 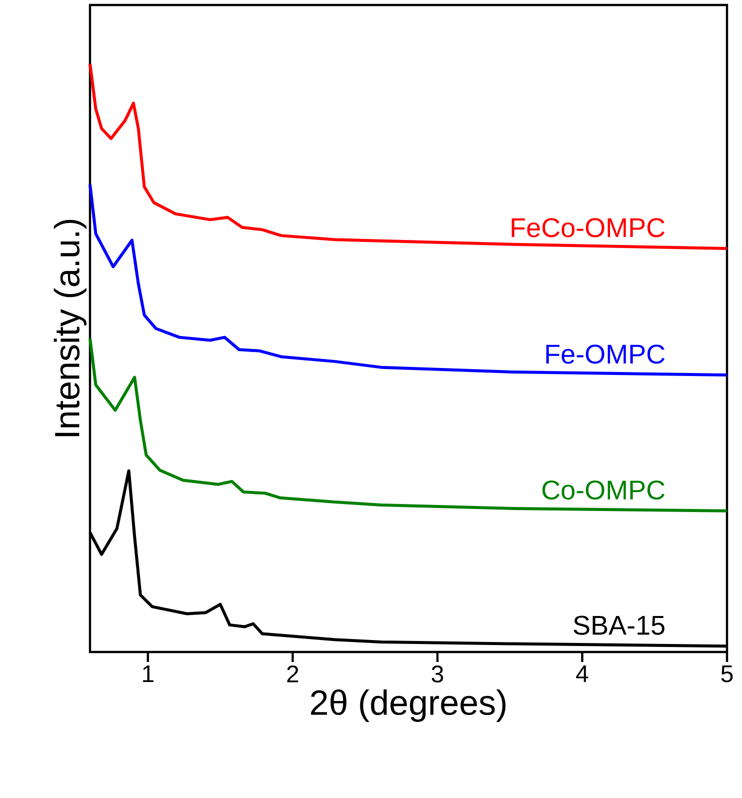 What do you see at coordinates (438, 674) in the screenshot?
I see `x-tick-label: 3` at bounding box center [438, 674].